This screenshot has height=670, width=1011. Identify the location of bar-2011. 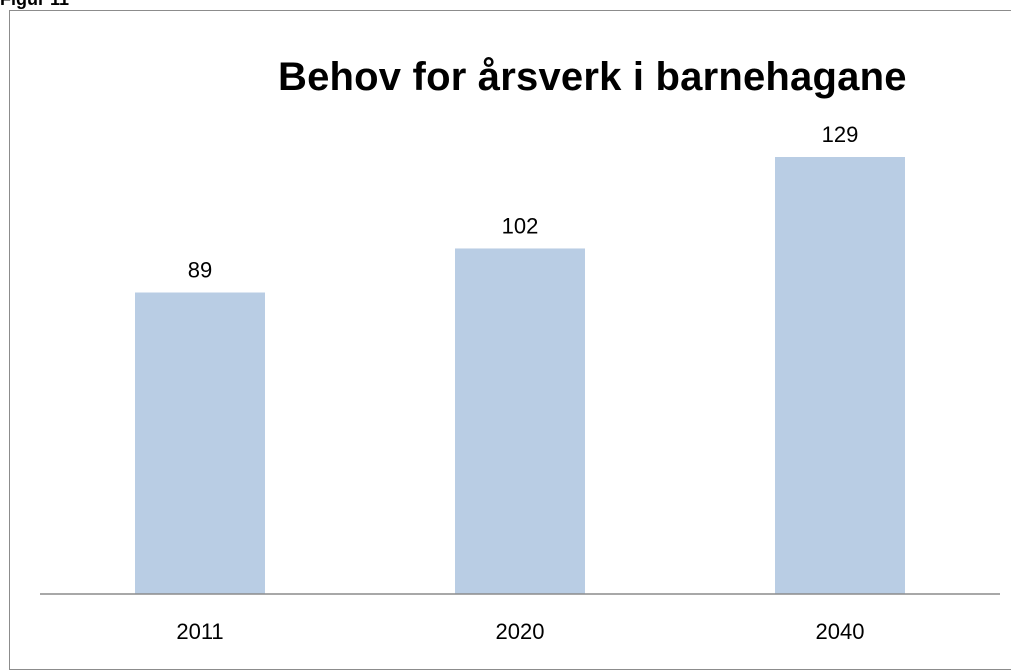
(200, 443).